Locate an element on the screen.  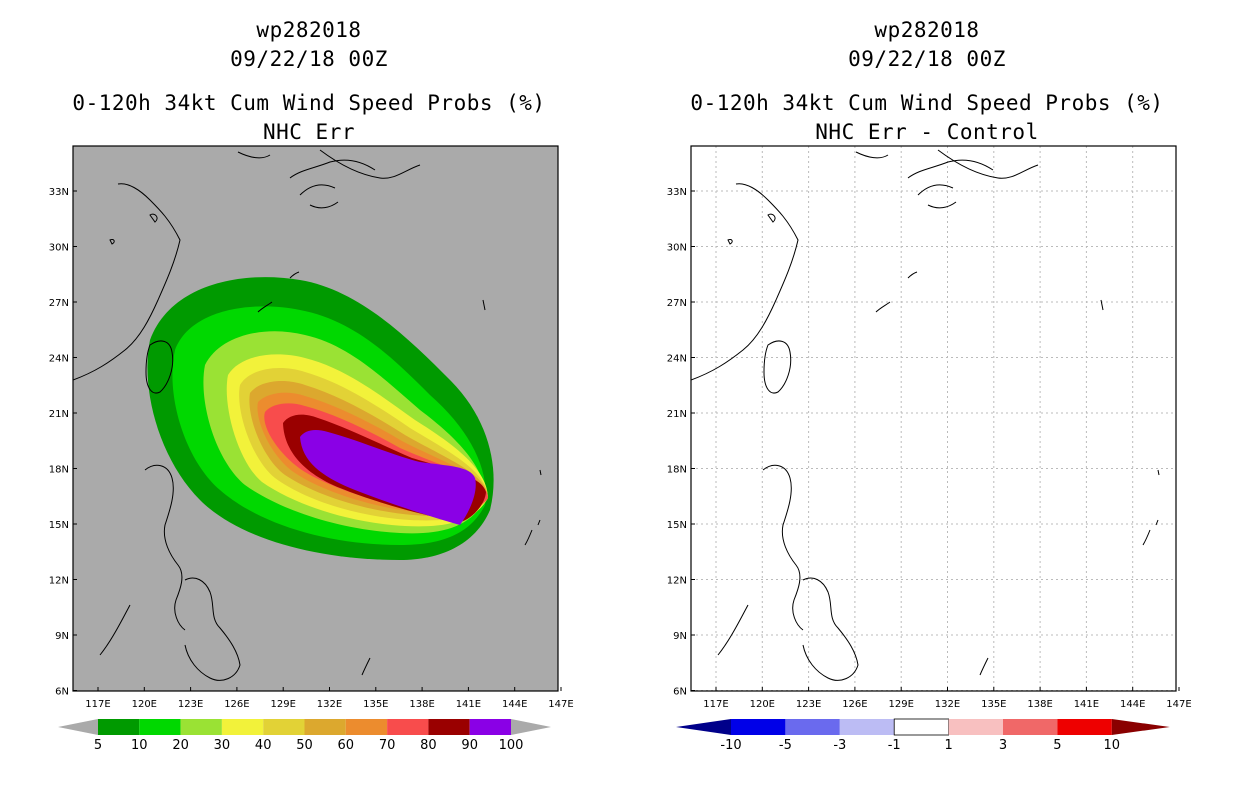
colorbar-label: 70 is located at coordinates (387, 745).